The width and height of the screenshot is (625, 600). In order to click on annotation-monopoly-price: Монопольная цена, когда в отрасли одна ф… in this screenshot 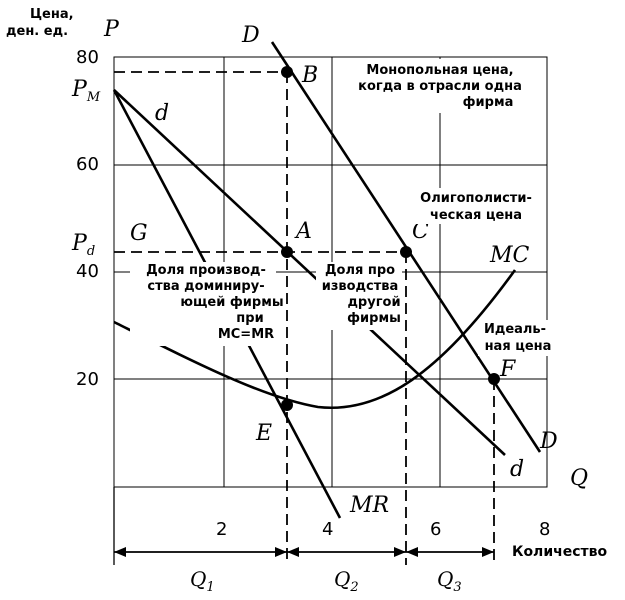, I will do `click(442, 86)`.